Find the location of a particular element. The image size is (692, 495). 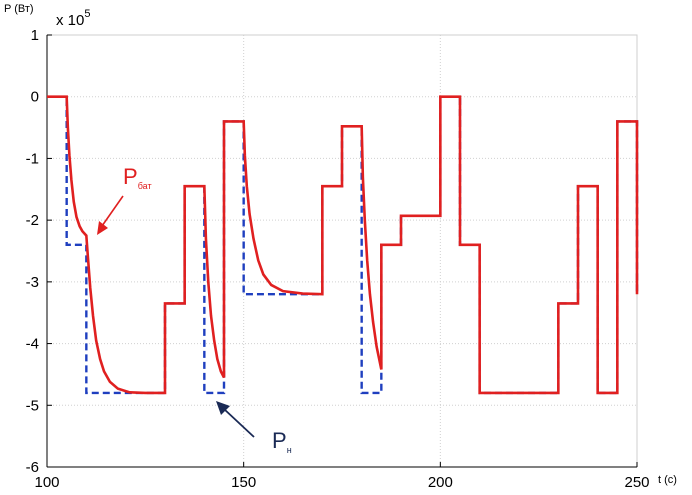

y-tick-label: -1 is located at coordinates (32, 158).